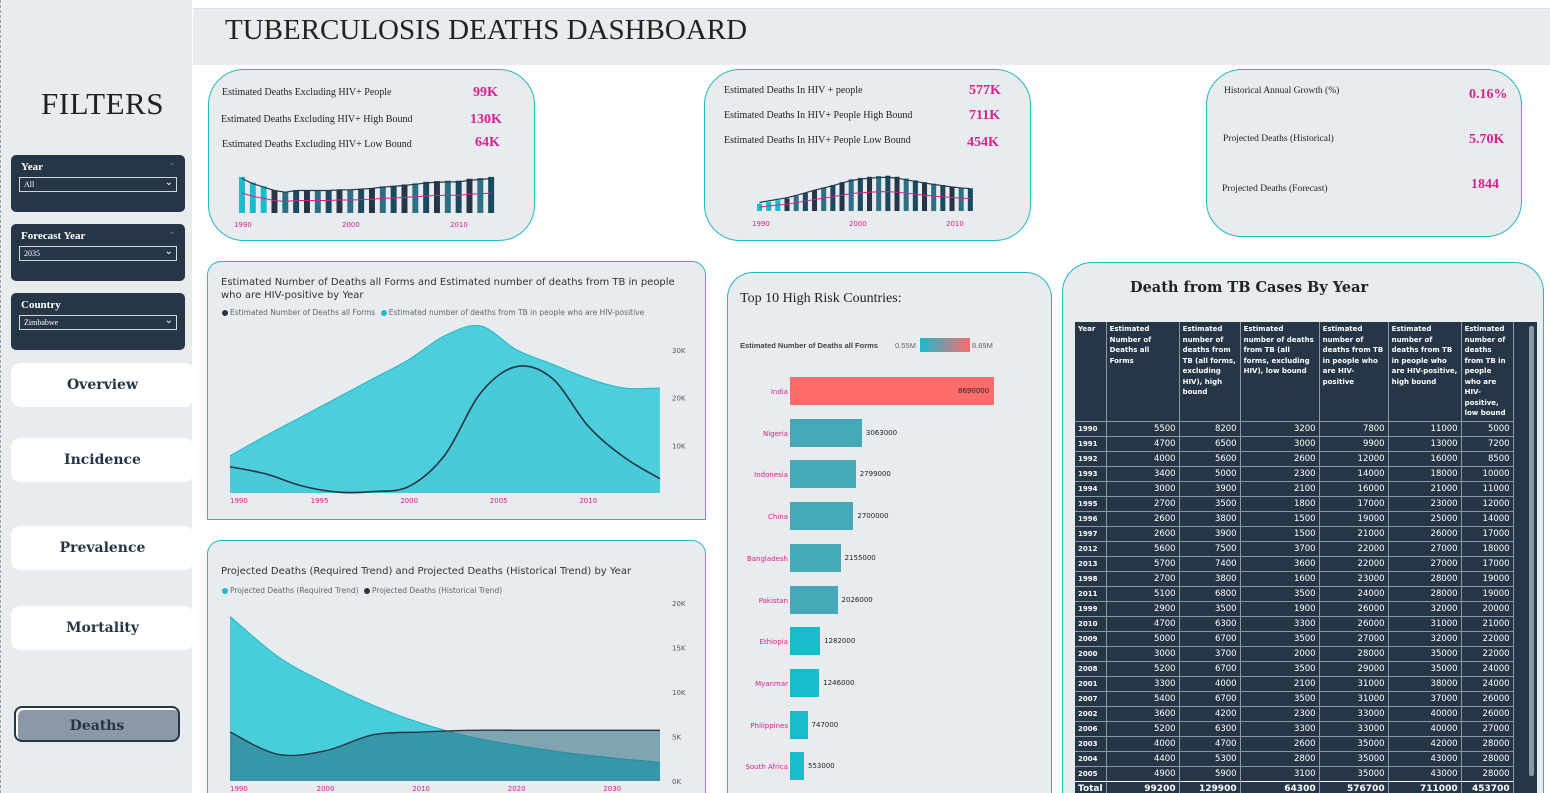  Describe the element at coordinates (1091, 623) in the screenshot. I see `table-cell: 2010` at that location.